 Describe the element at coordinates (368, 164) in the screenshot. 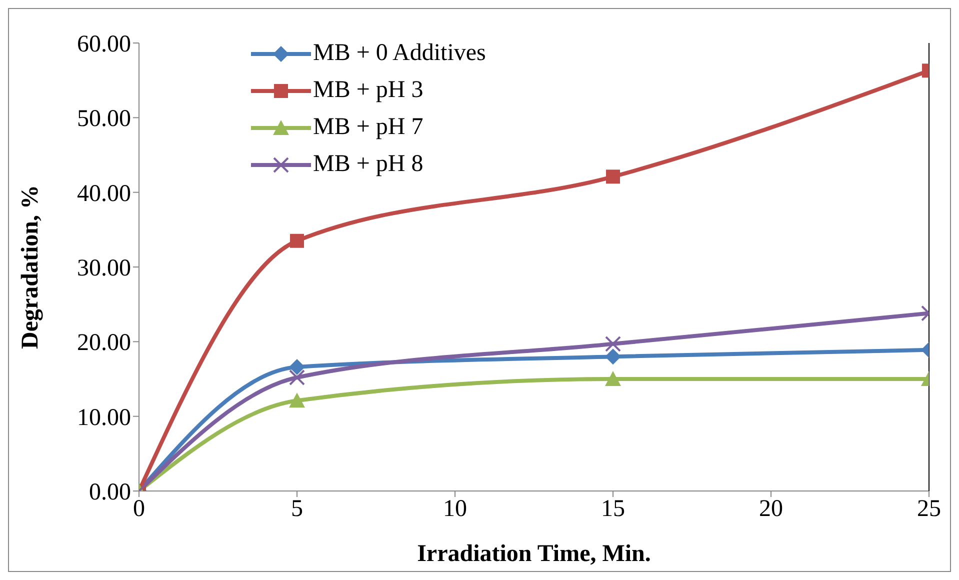

I see `legend-label: MB + pH 8` at that location.